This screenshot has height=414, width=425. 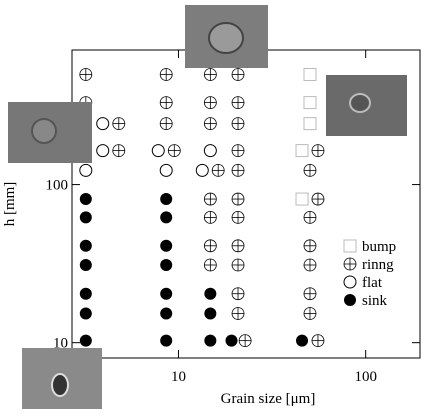 What do you see at coordinates (60, 344) in the screenshot?
I see `y-tick-label: 10` at bounding box center [60, 344].